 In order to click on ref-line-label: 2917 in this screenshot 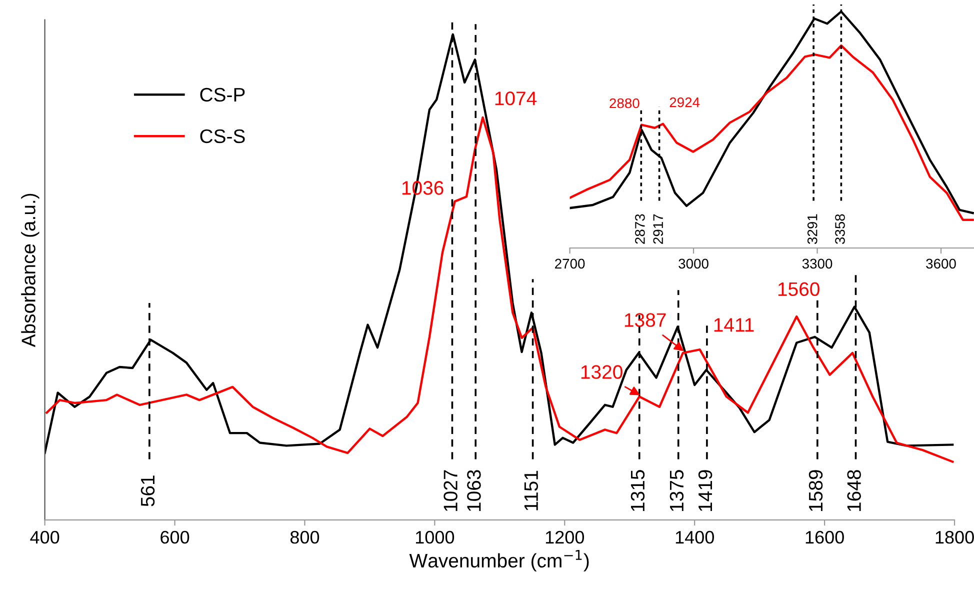, I will do `click(658, 229)`.